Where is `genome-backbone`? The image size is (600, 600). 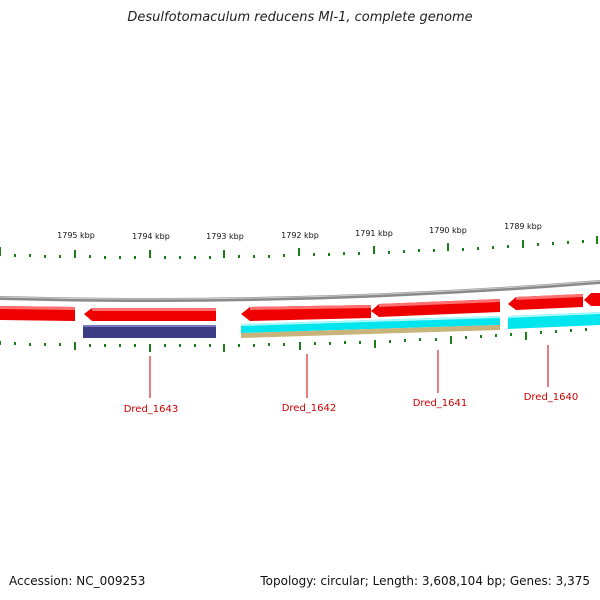
genome-backbone is located at coordinates (300, 291).